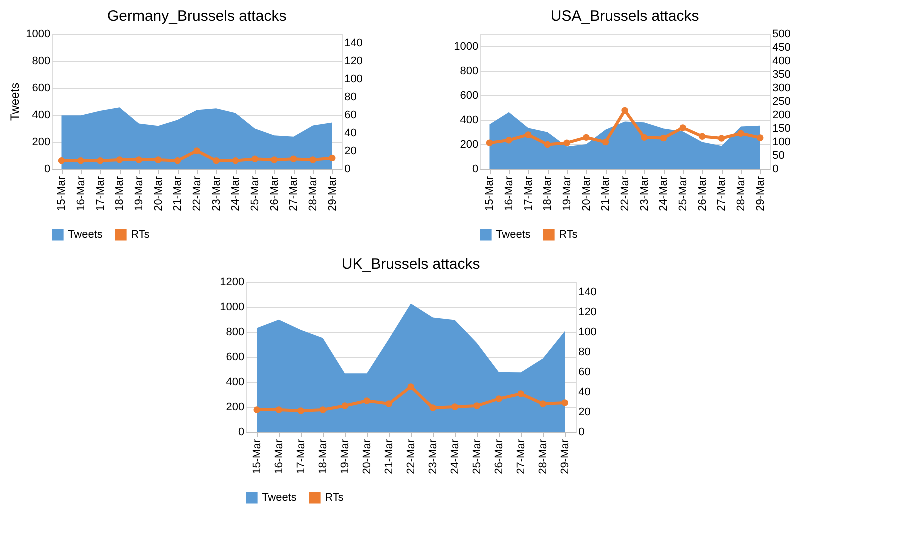 Image resolution: width=900 pixels, height=543 pixels. I want to click on chart-title: USA_Brussels attacks, so click(625, 16).